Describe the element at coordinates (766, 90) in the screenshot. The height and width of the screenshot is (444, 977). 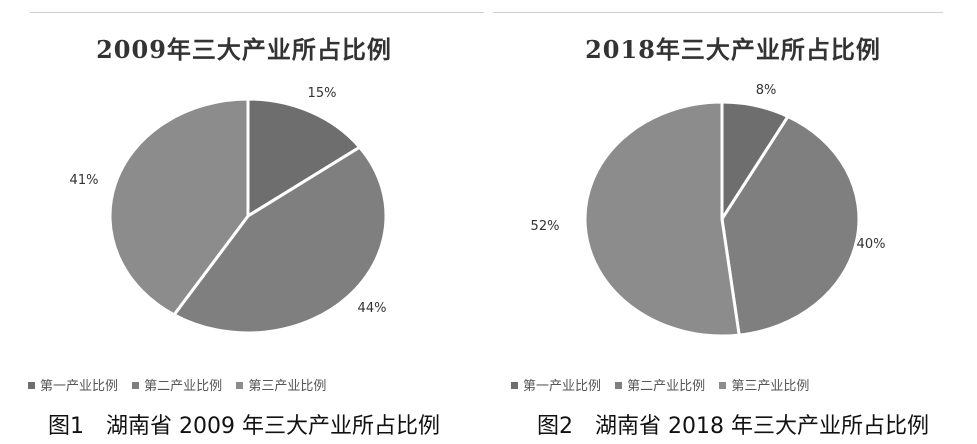
I see `slice-percent-label: 8%` at that location.